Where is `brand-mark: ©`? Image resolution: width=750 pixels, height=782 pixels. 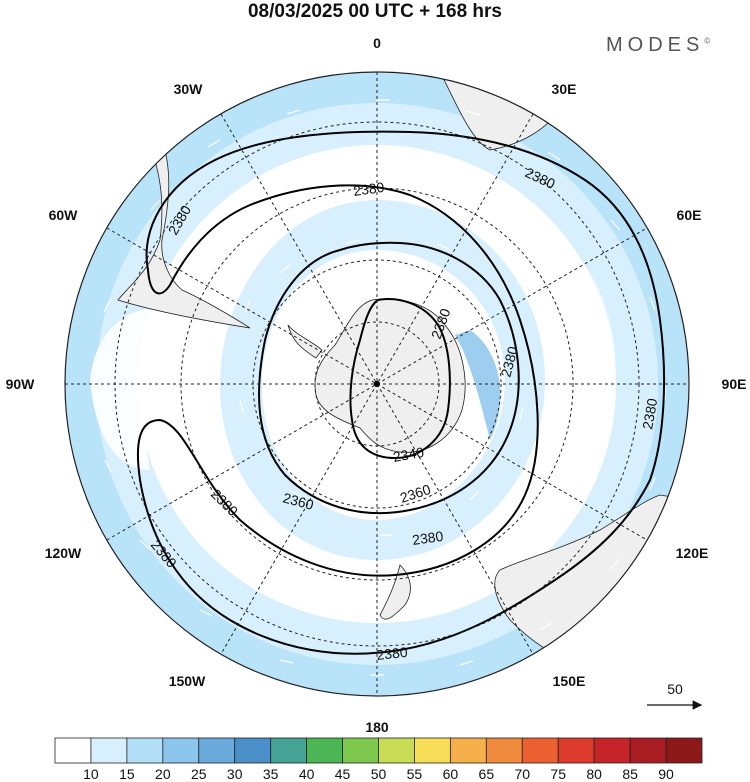
brand-mark: © is located at coordinates (707, 41).